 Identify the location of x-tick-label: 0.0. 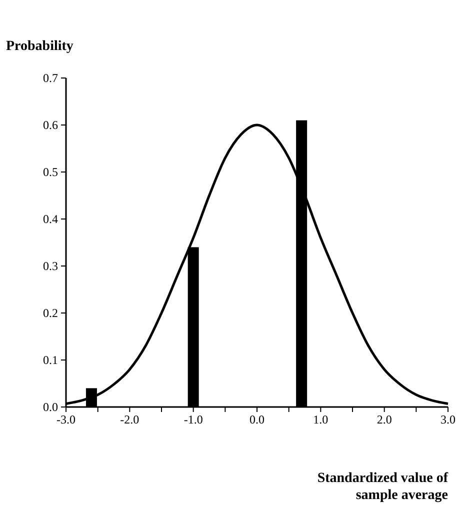
(257, 419).